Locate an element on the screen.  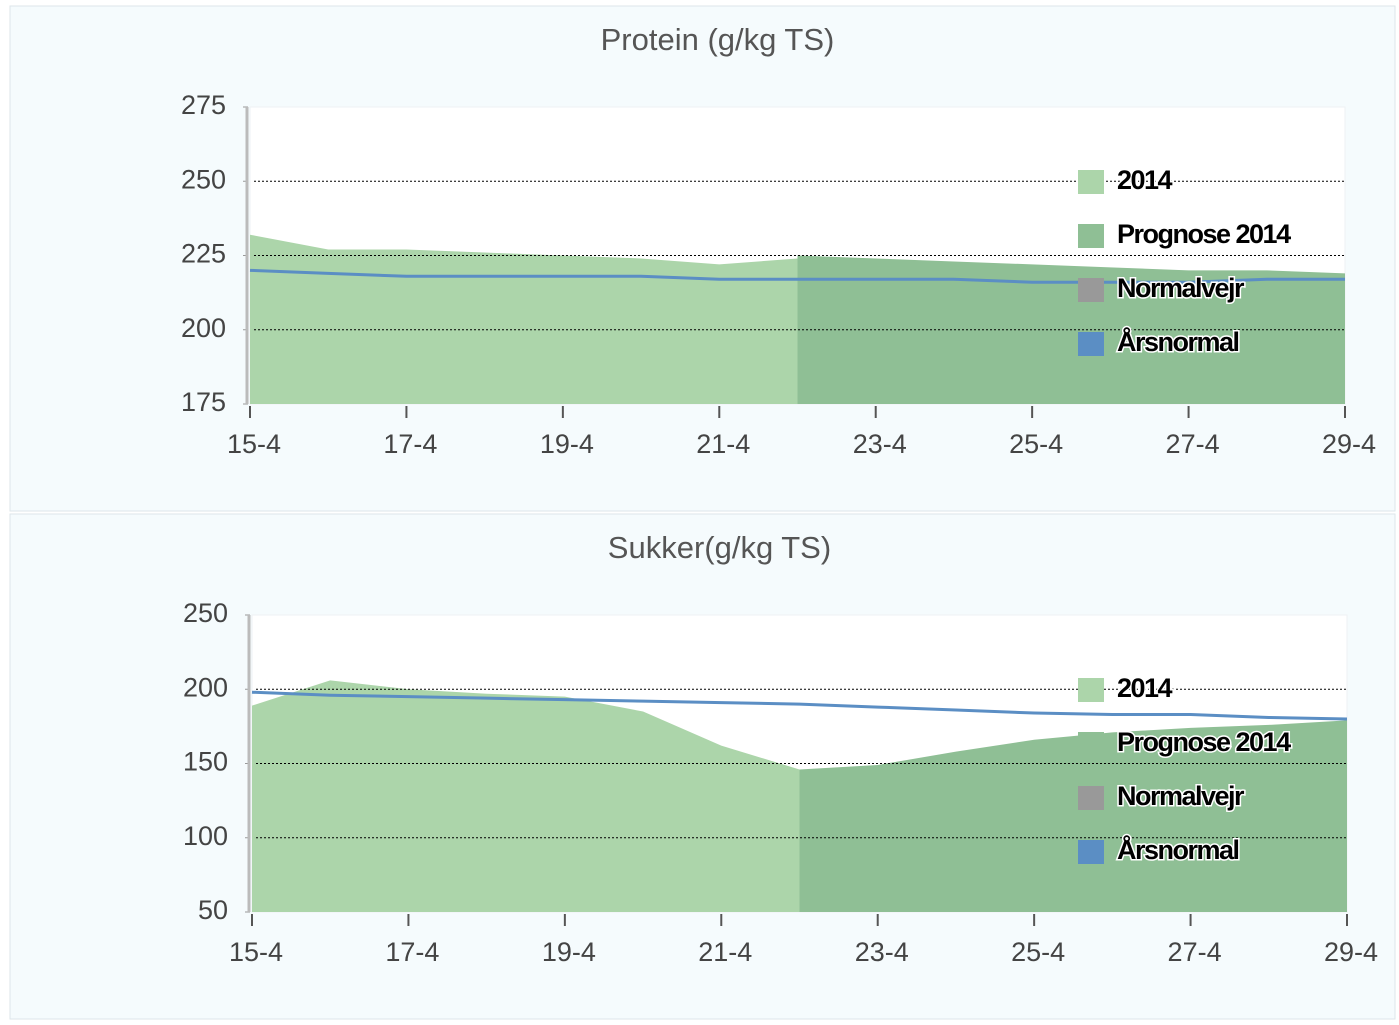
y-tick-label: 175 is located at coordinates (203, 402).